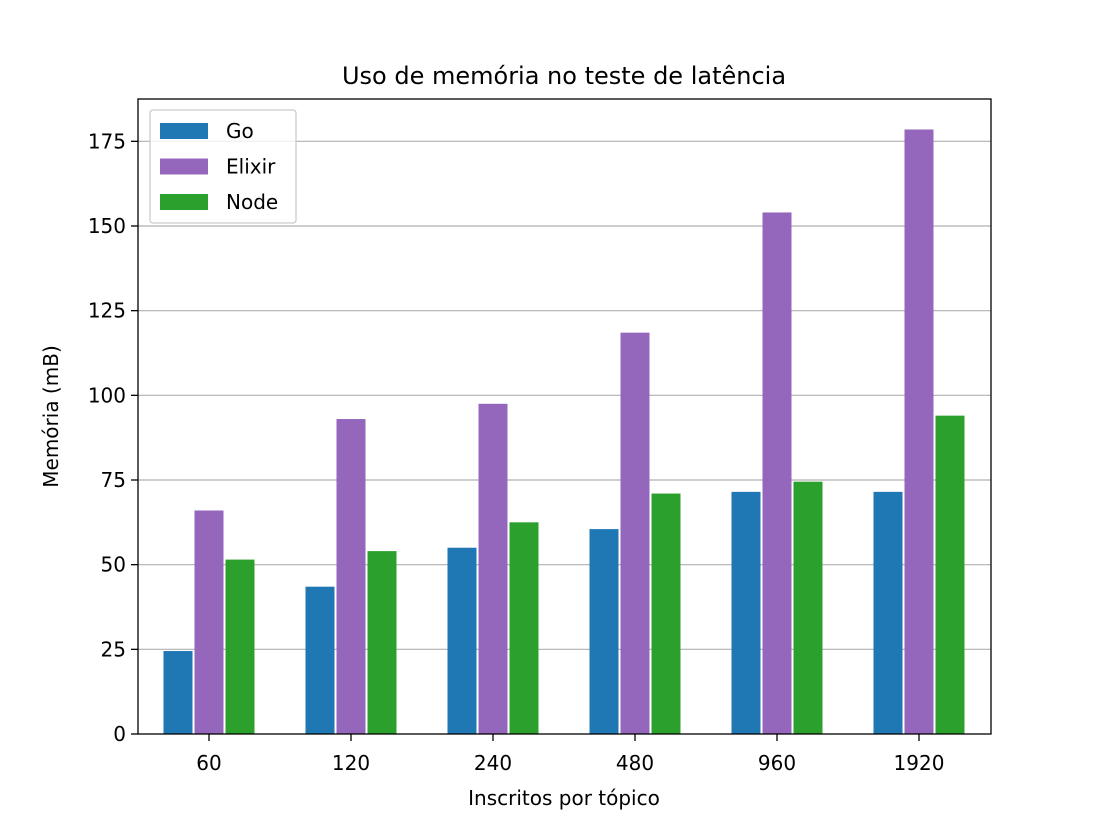  Describe the element at coordinates (240, 131) in the screenshot. I see `legend-label-go: Go` at that location.